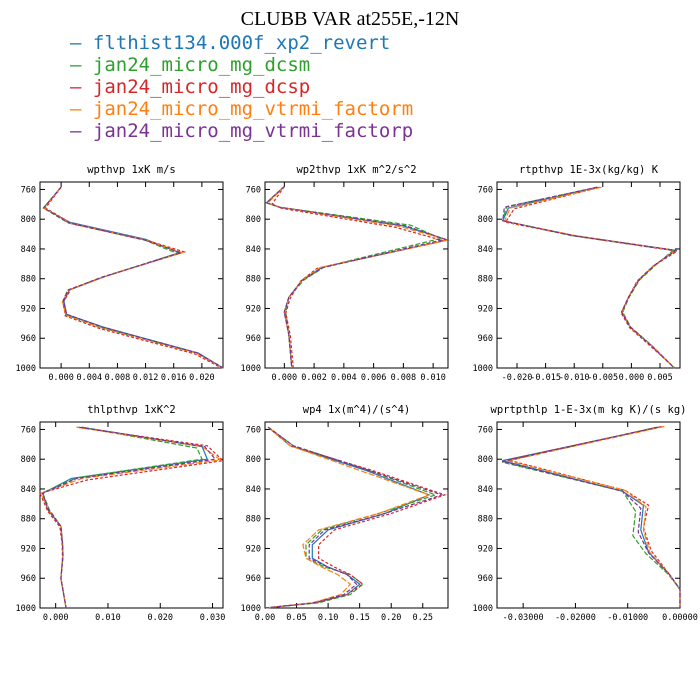 This screenshot has height=700, width=700. Describe the element at coordinates (265, 618) in the screenshot. I see `x-tick-label: 0.00` at that location.